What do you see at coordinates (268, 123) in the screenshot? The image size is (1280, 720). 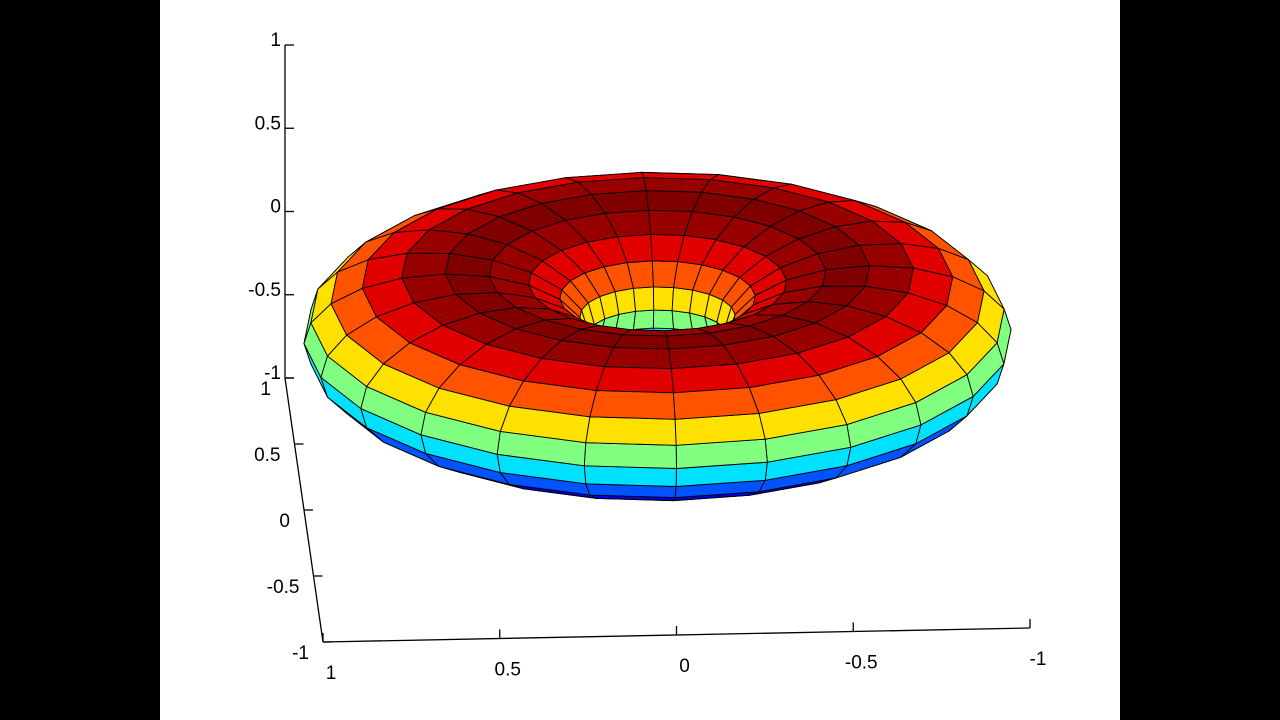 I see `z-tick-label: 0.5` at bounding box center [268, 123].